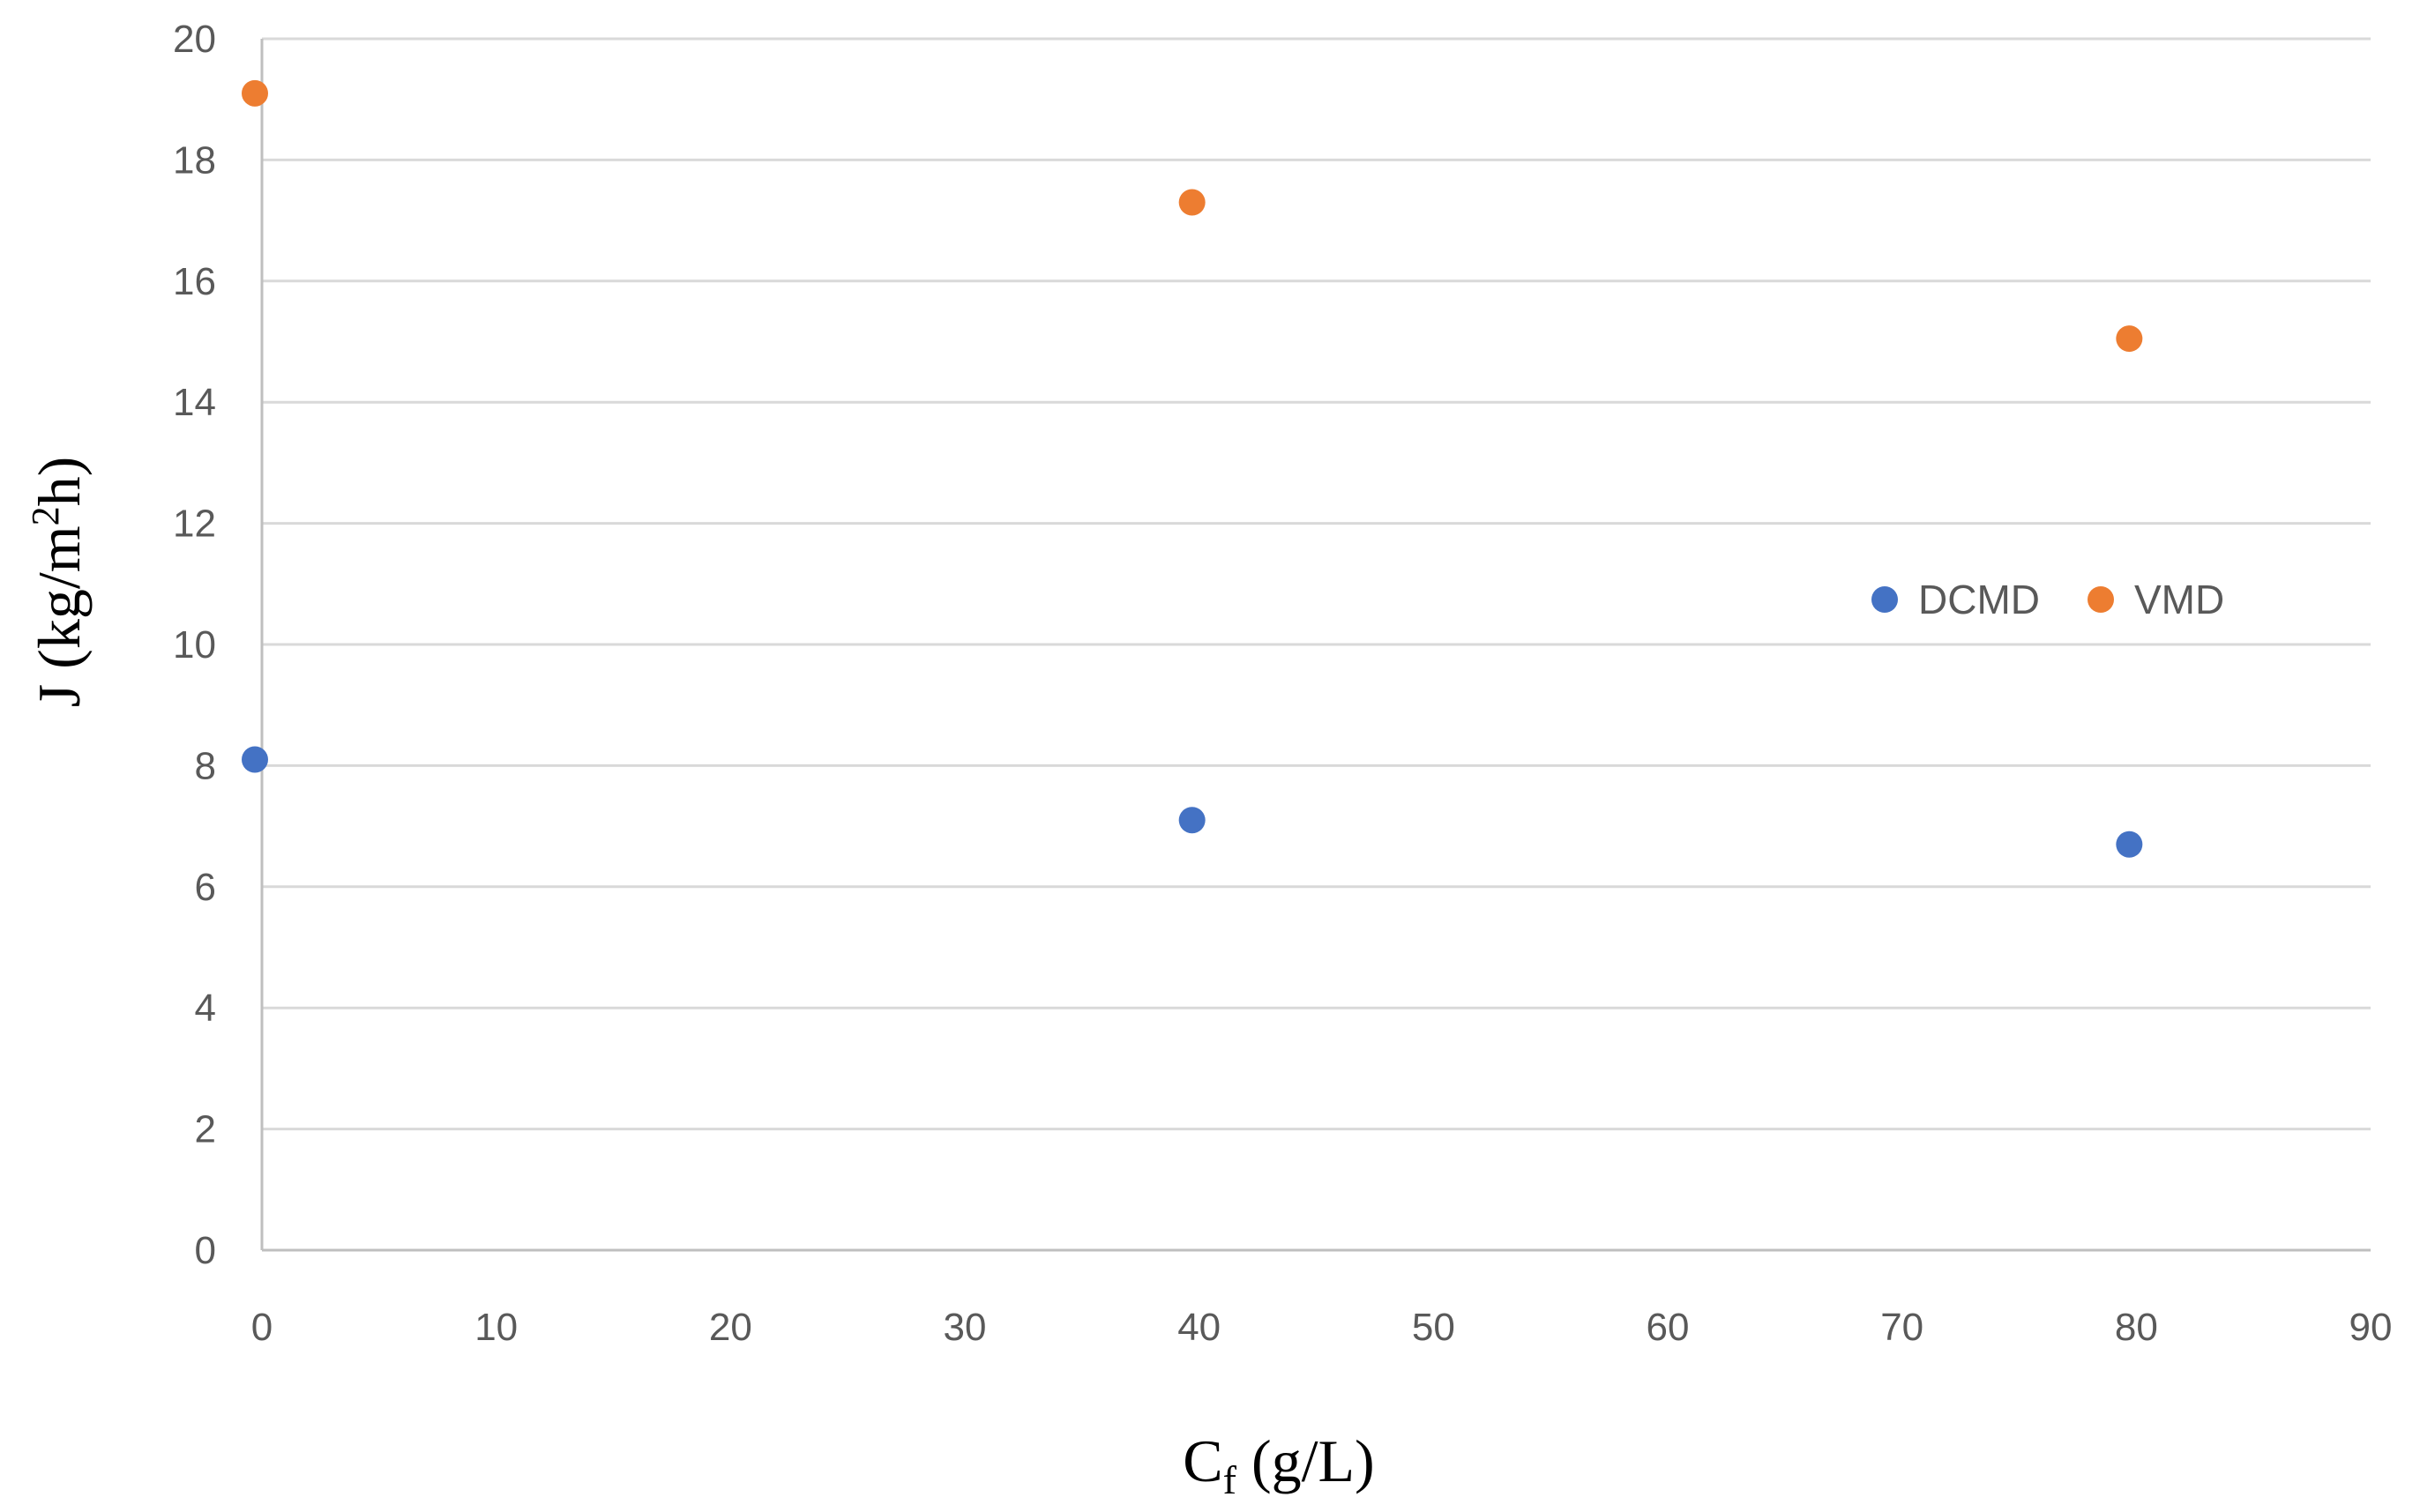  I want to click on legend-label-dcmd: DCMD, so click(1979, 600).